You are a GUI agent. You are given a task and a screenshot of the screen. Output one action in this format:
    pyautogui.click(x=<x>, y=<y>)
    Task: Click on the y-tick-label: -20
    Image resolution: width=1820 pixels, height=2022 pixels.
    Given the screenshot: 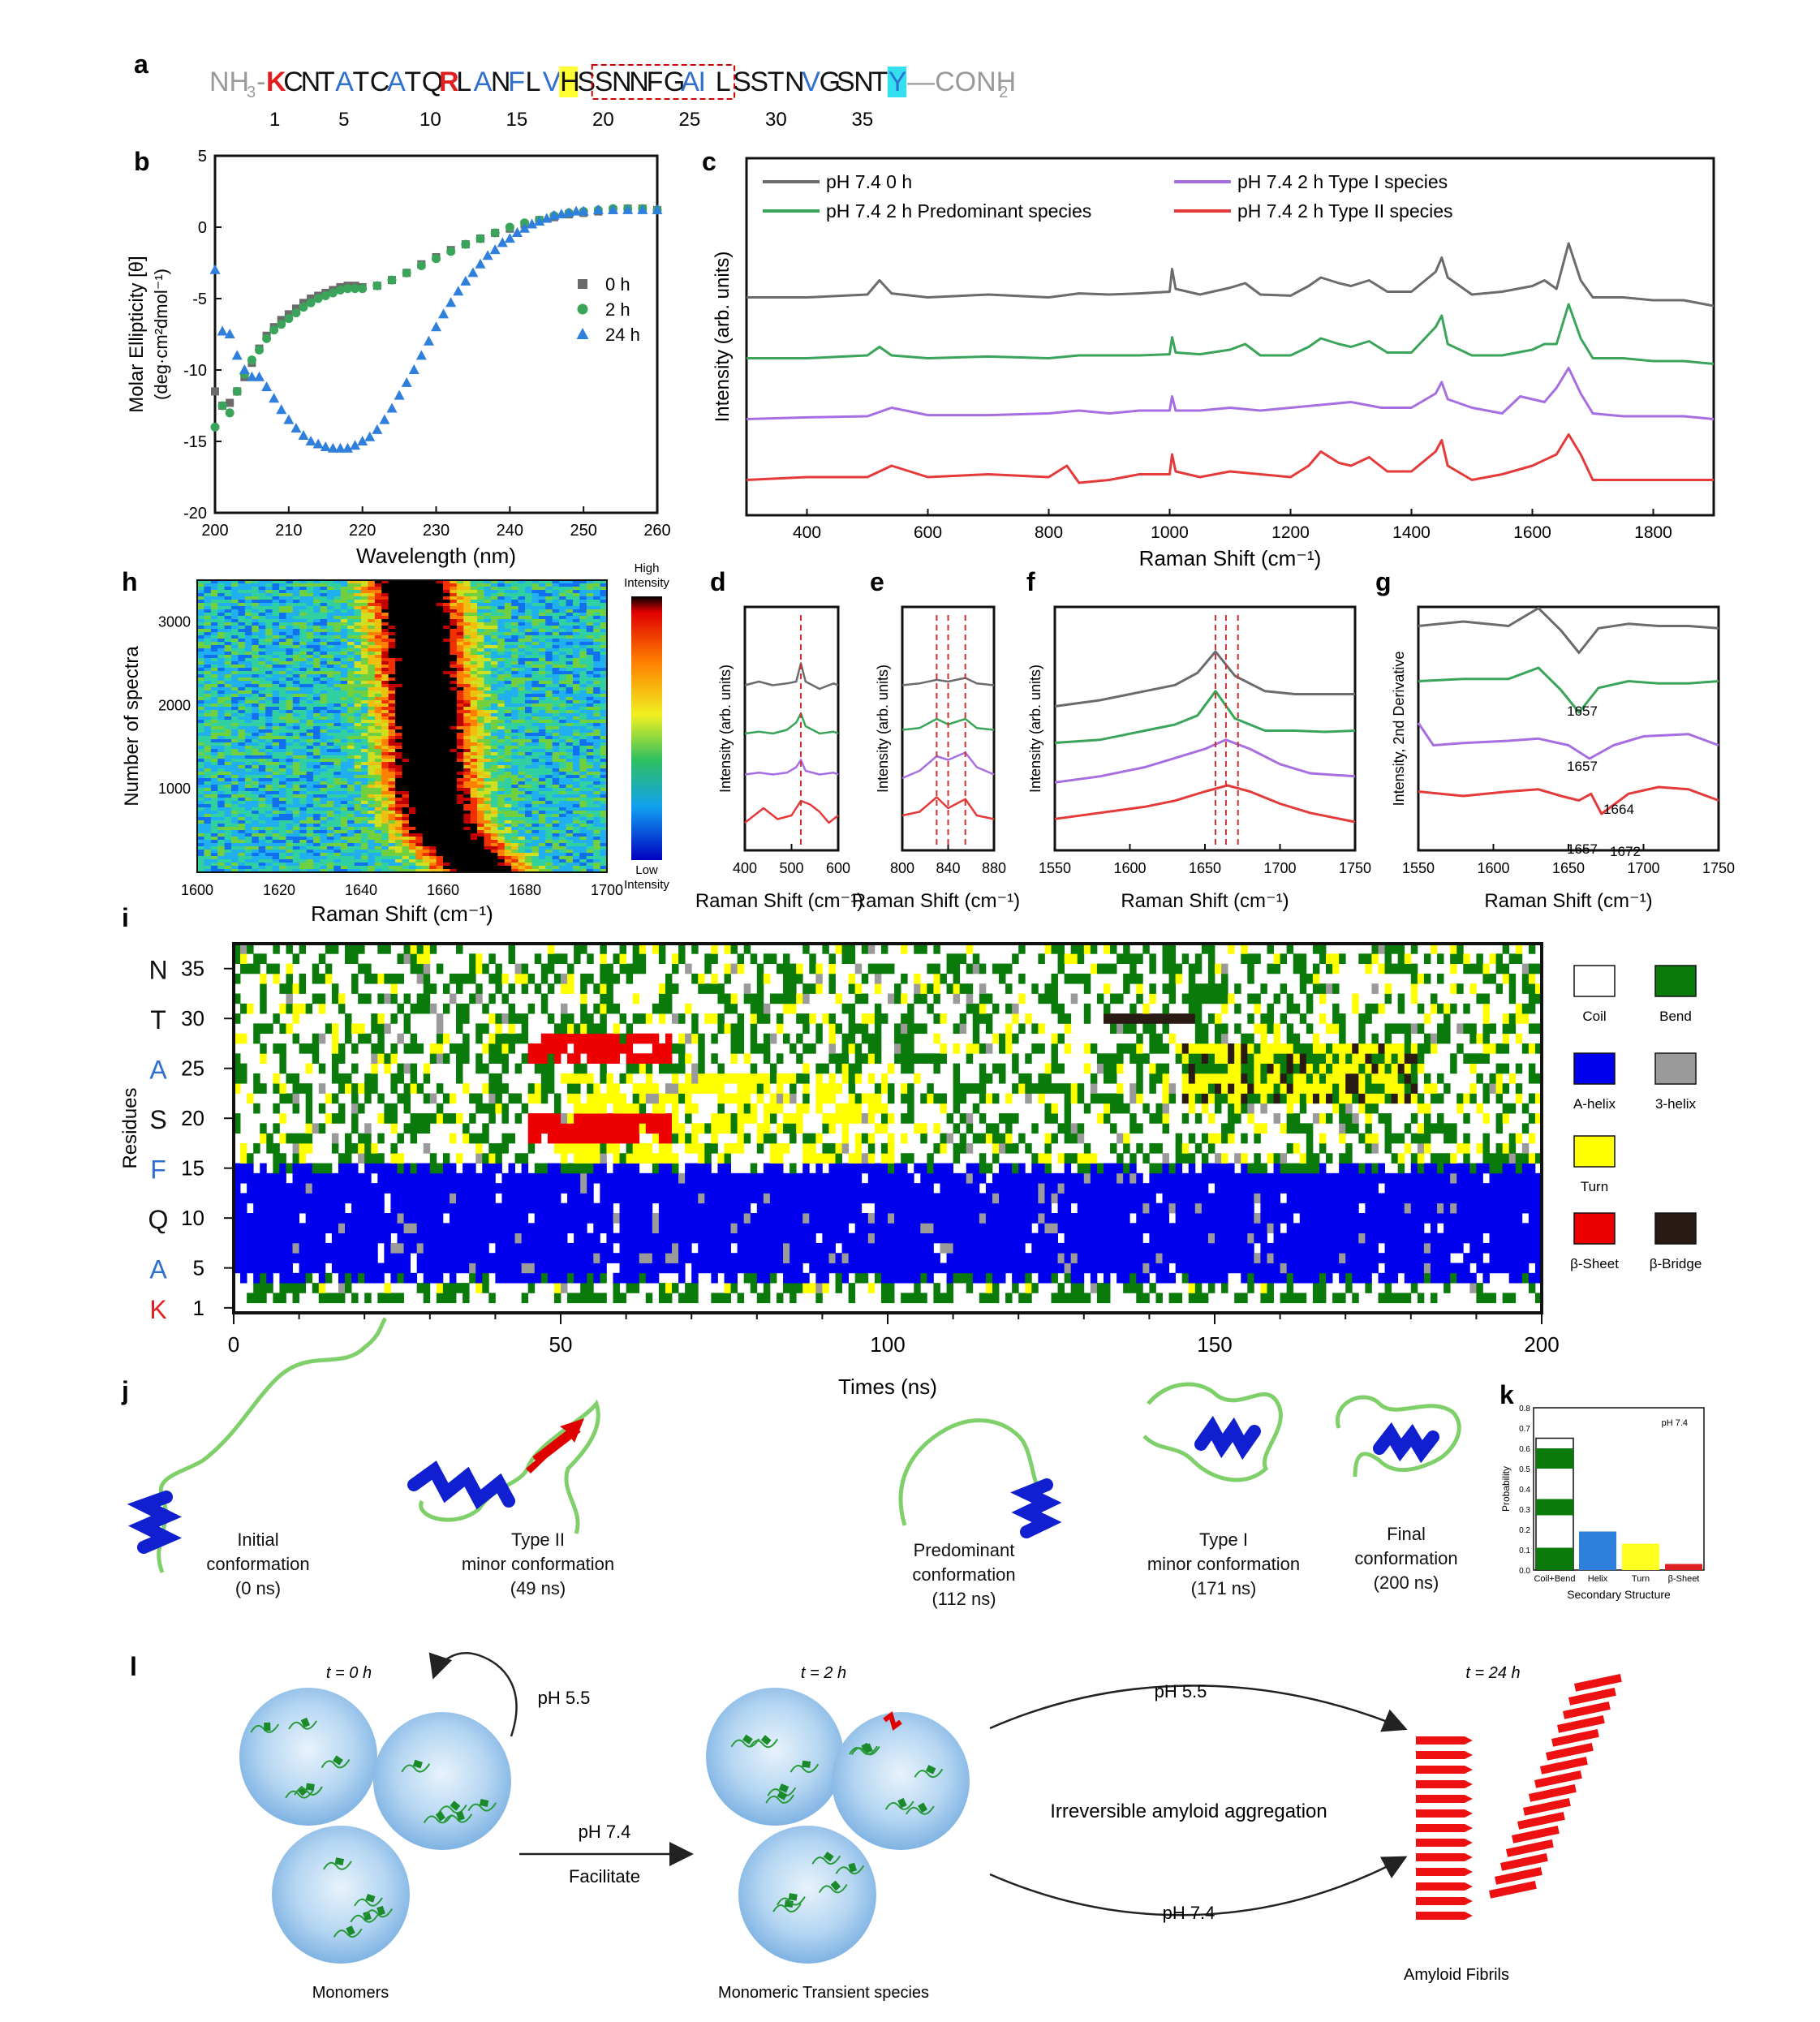 What is the action you would take?
    pyautogui.click(x=195, y=514)
    